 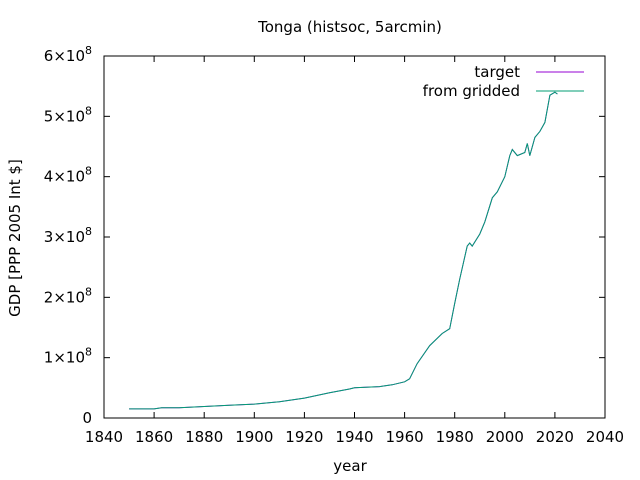 I want to click on x-tick-label: 1960, so click(x=405, y=437).